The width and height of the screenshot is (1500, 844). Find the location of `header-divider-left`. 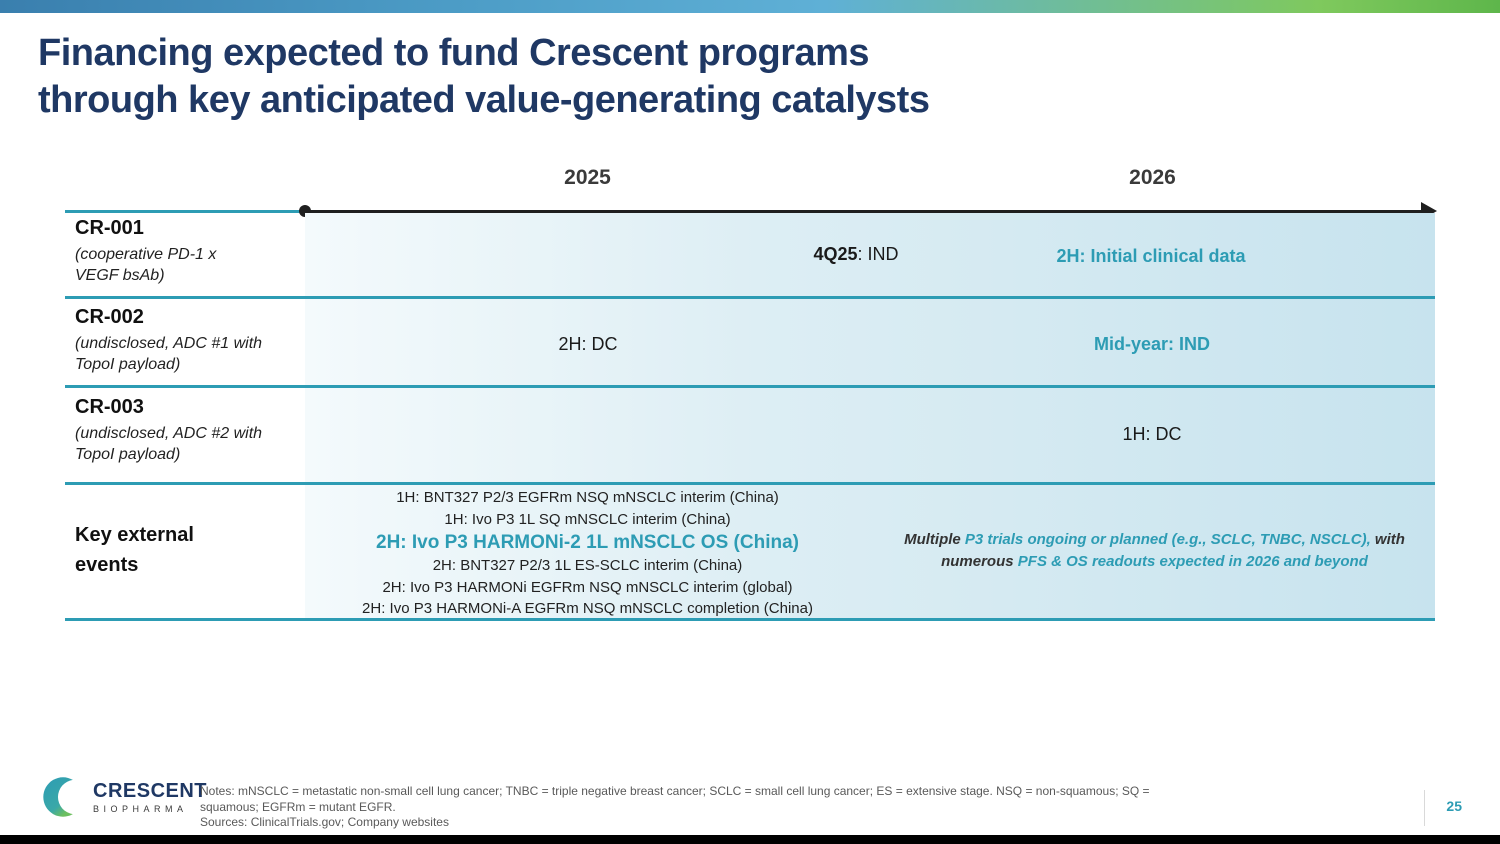

header-divider-left is located at coordinates (183, 211).